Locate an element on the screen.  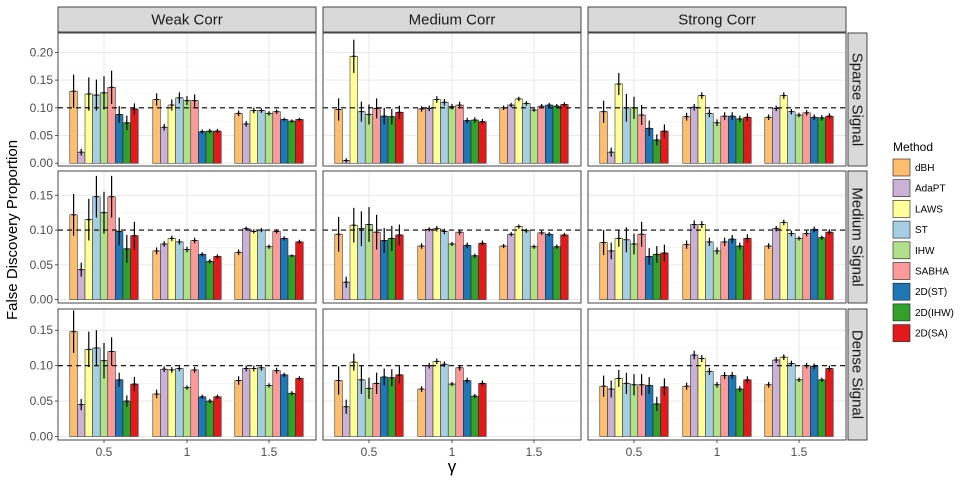
legend-label: 2D(IHW) is located at coordinates (934, 313).